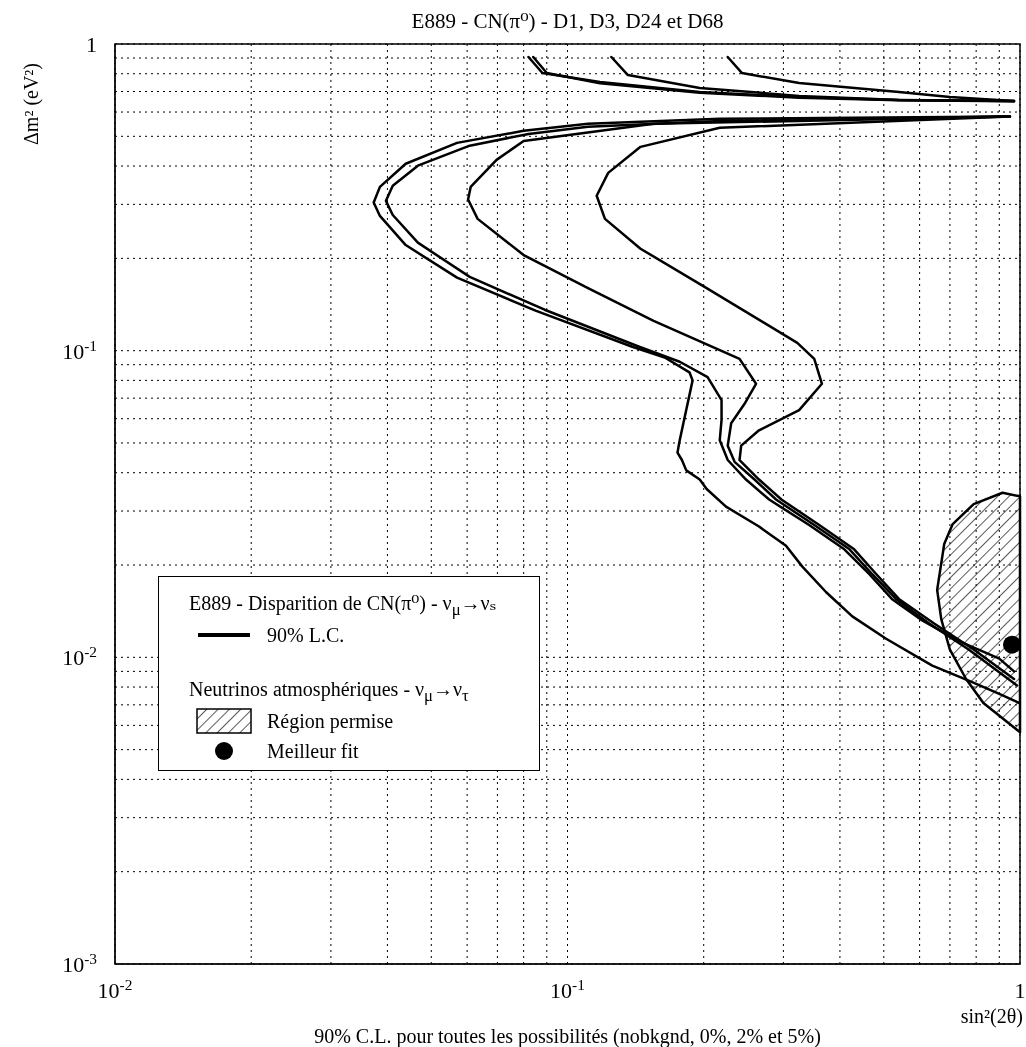 The image size is (1026, 1047). What do you see at coordinates (1020, 990) in the screenshot?
I see `x-tick-label: 1` at bounding box center [1020, 990].